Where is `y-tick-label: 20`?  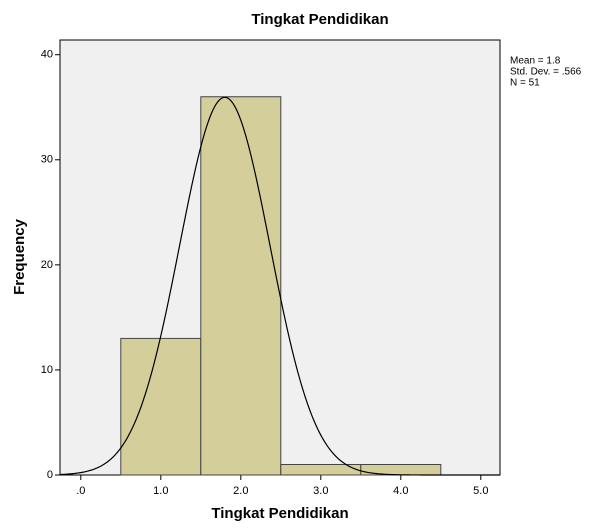
y-tick-label: 20 is located at coordinates (47, 265).